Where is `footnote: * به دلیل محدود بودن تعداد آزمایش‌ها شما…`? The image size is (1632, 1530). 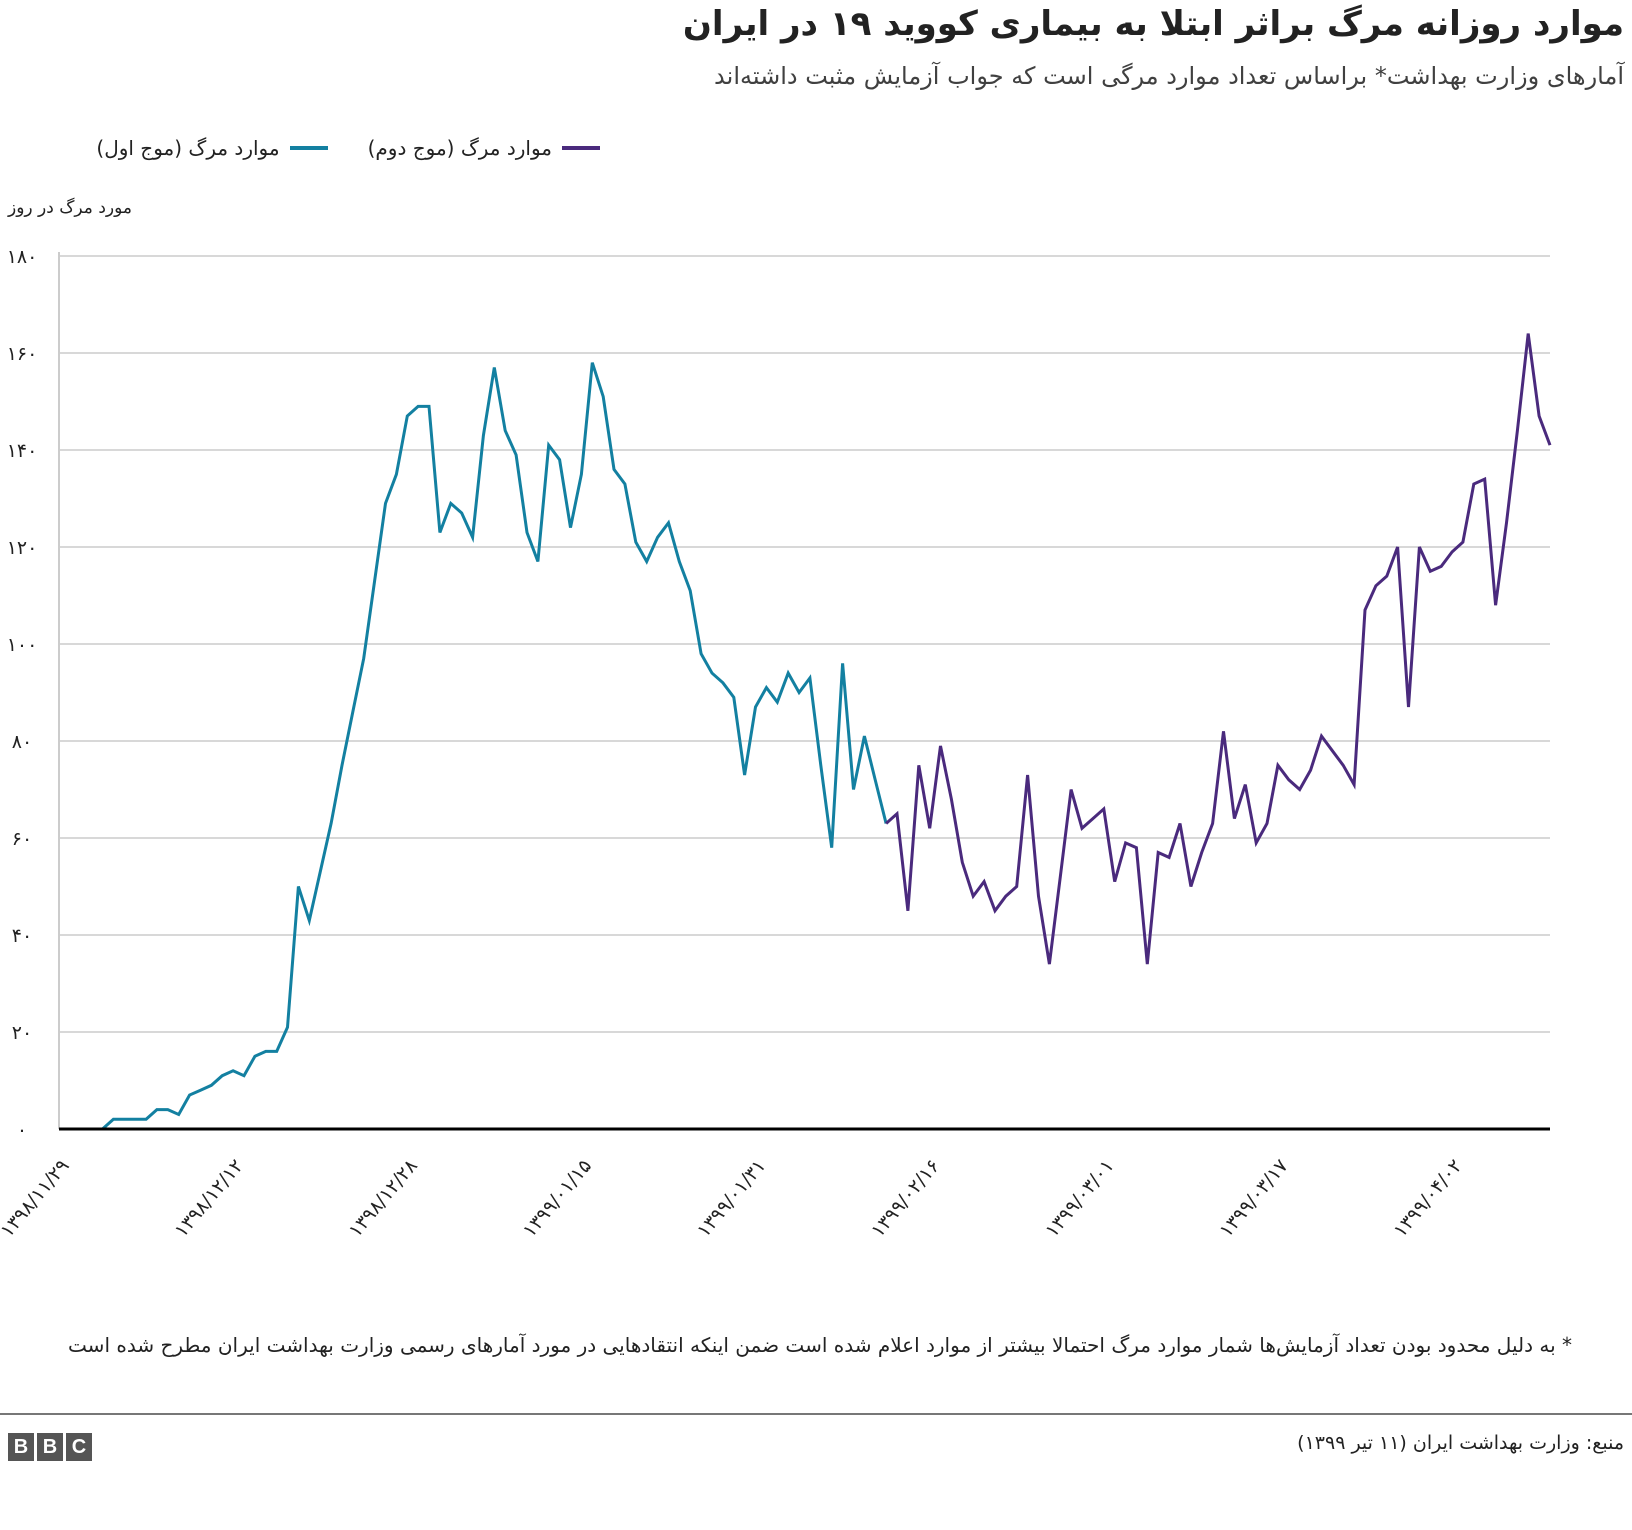
footnote: * به دلیل محدود بودن تعداد آزمایش‌ها شما… is located at coordinates (820, 1345).